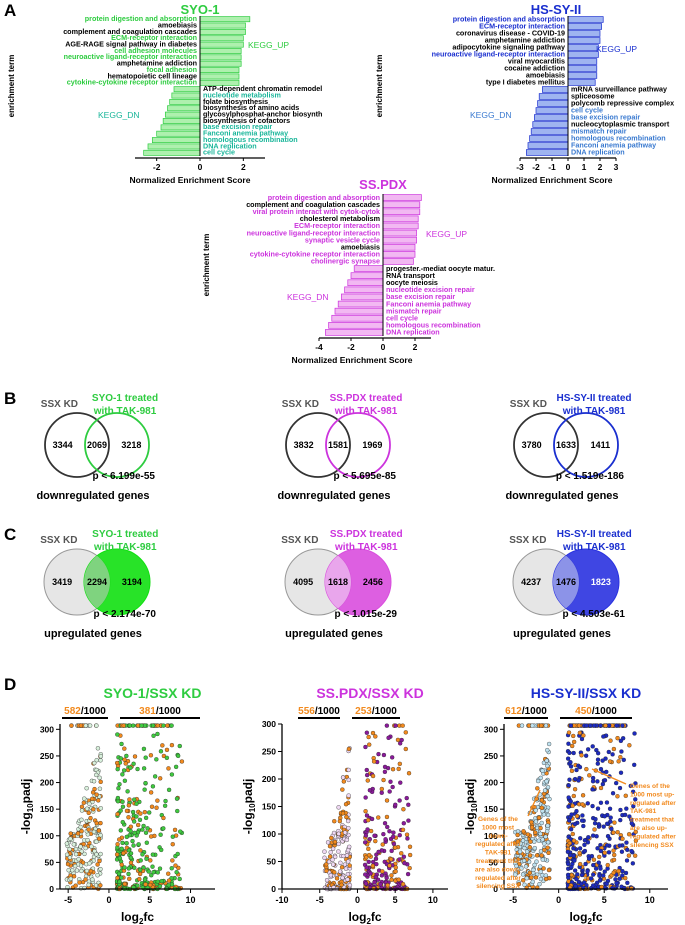  I want to click on annotation-down-text: TAK-981, so click(498, 853).